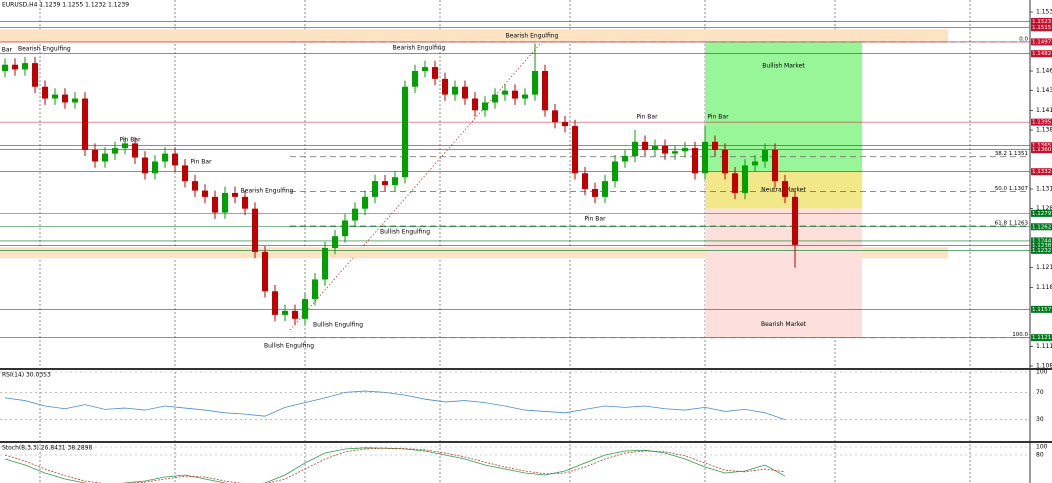 This screenshot has height=483, width=1052. What do you see at coordinates (1044, 130) in the screenshot?
I see `y-tick-label: 1.1385` at bounding box center [1044, 130].